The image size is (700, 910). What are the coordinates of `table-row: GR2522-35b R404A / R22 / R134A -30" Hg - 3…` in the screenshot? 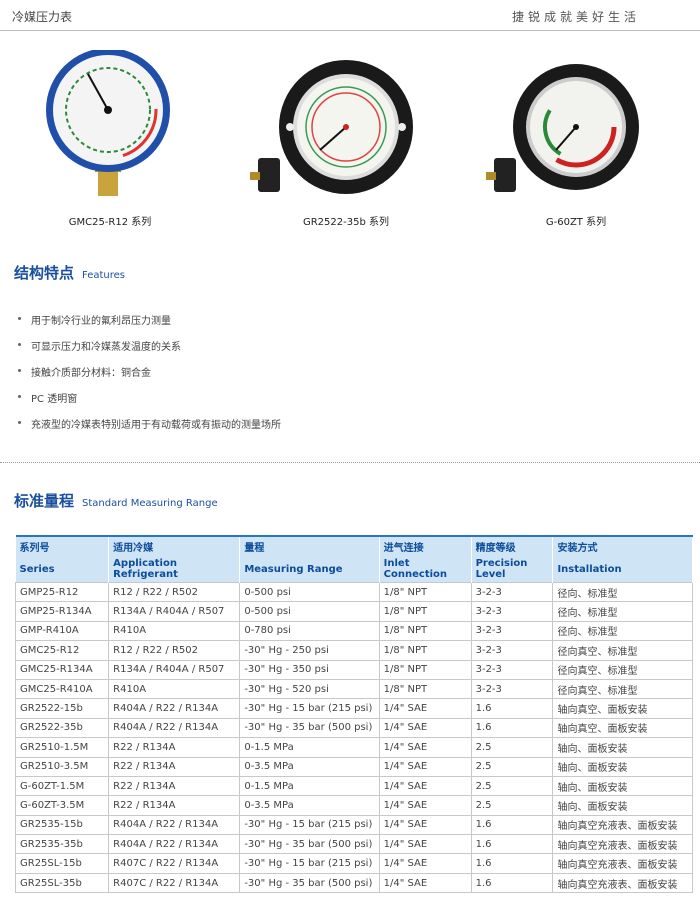 It's located at (353, 728).